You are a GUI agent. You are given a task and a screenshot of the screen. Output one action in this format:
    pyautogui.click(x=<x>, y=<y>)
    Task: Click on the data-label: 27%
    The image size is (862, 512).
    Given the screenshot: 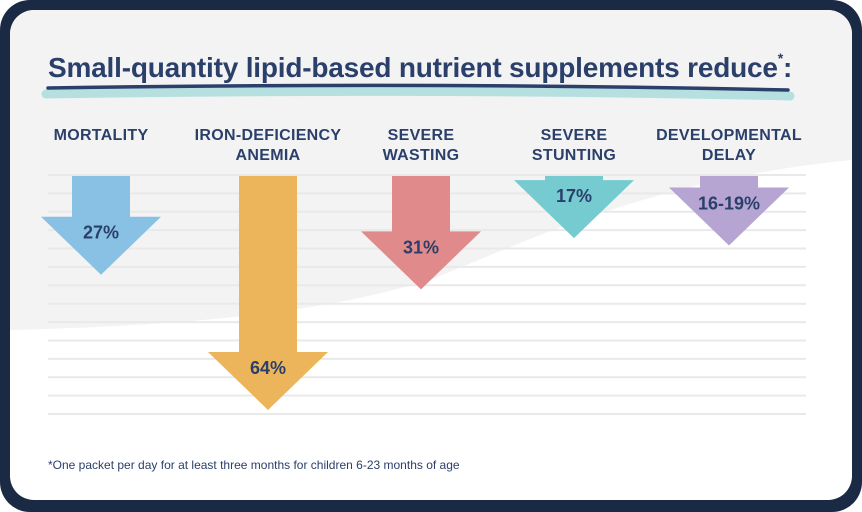 What is the action you would take?
    pyautogui.click(x=101, y=233)
    